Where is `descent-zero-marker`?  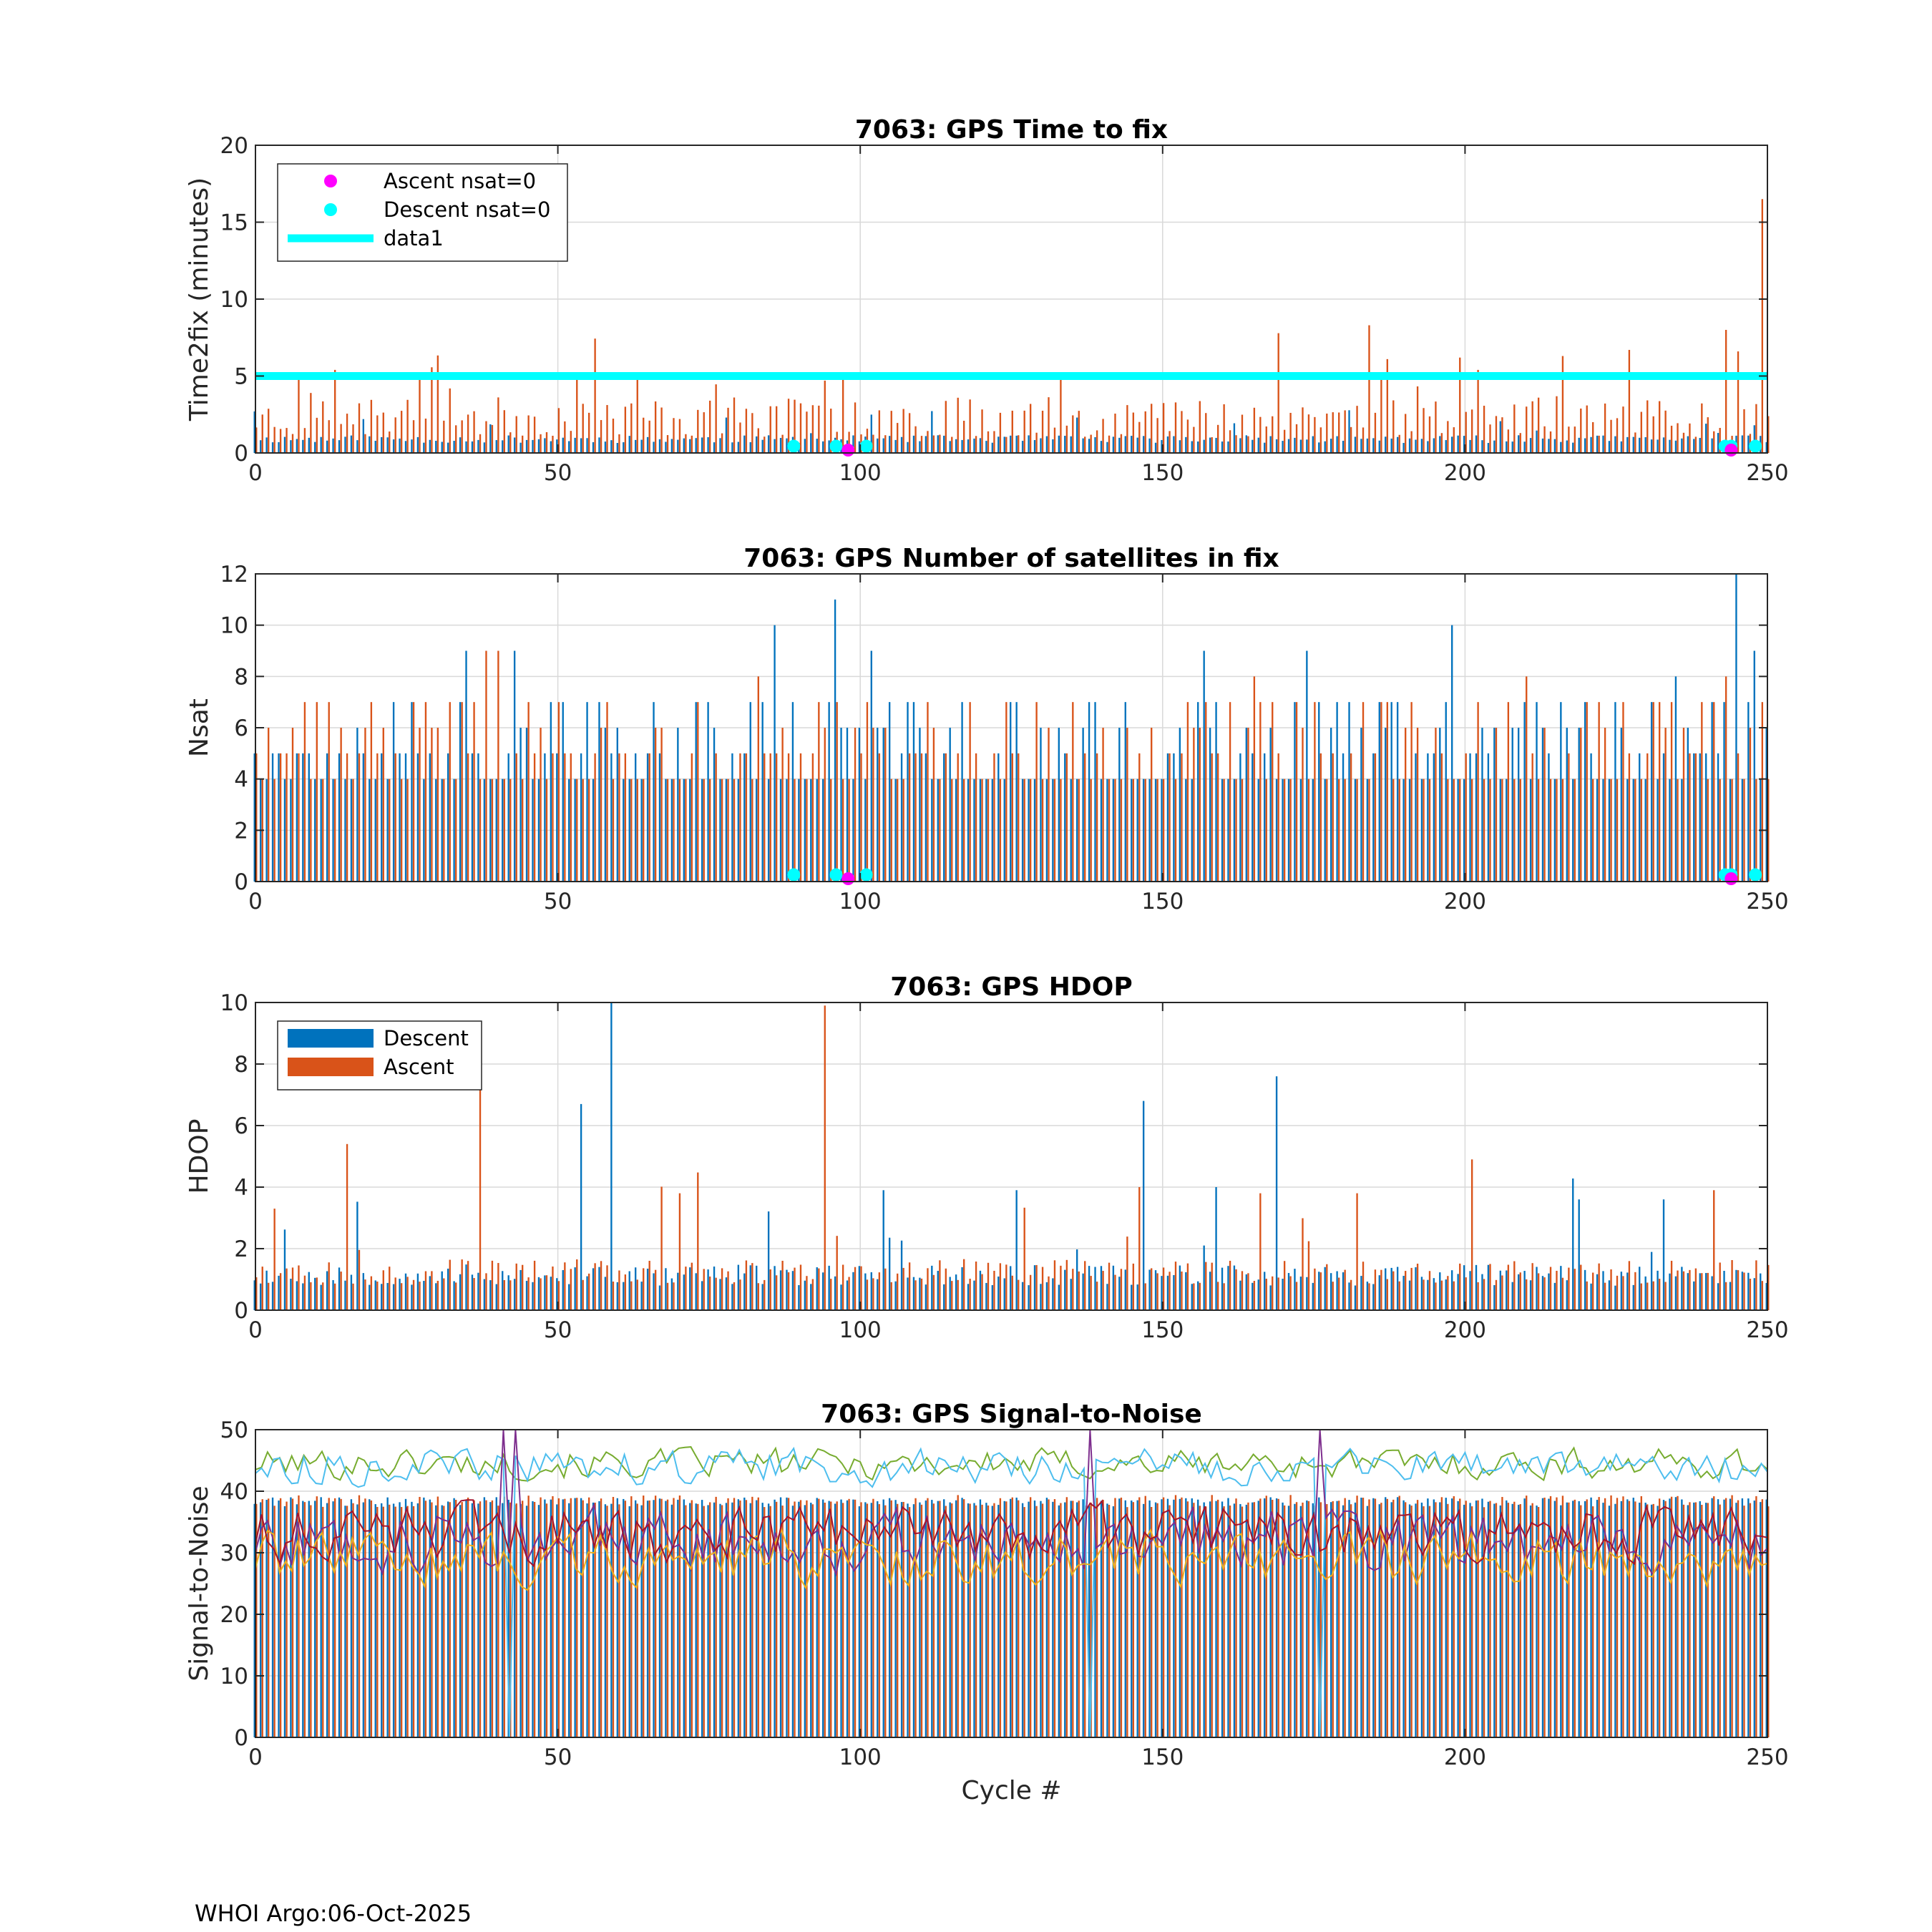
descent-zero-marker is located at coordinates (1755, 446).